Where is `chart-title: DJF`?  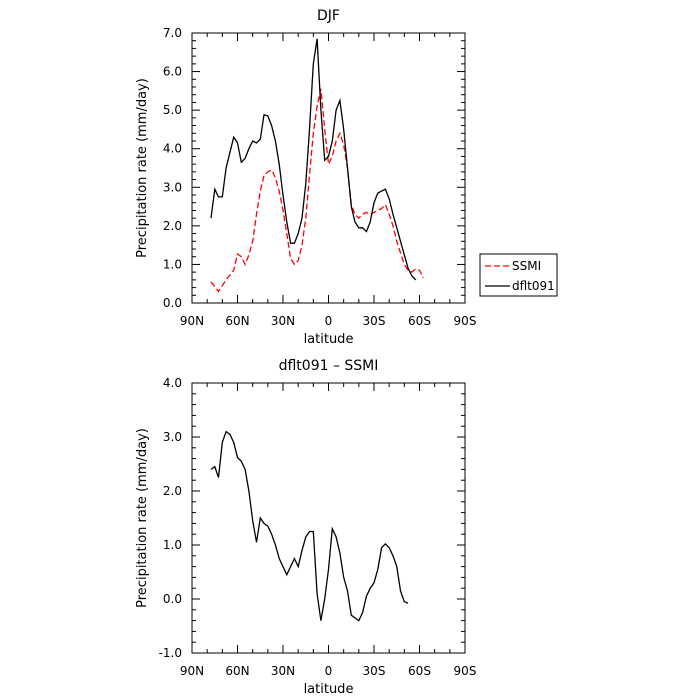
chart-title: DJF is located at coordinates (328, 16).